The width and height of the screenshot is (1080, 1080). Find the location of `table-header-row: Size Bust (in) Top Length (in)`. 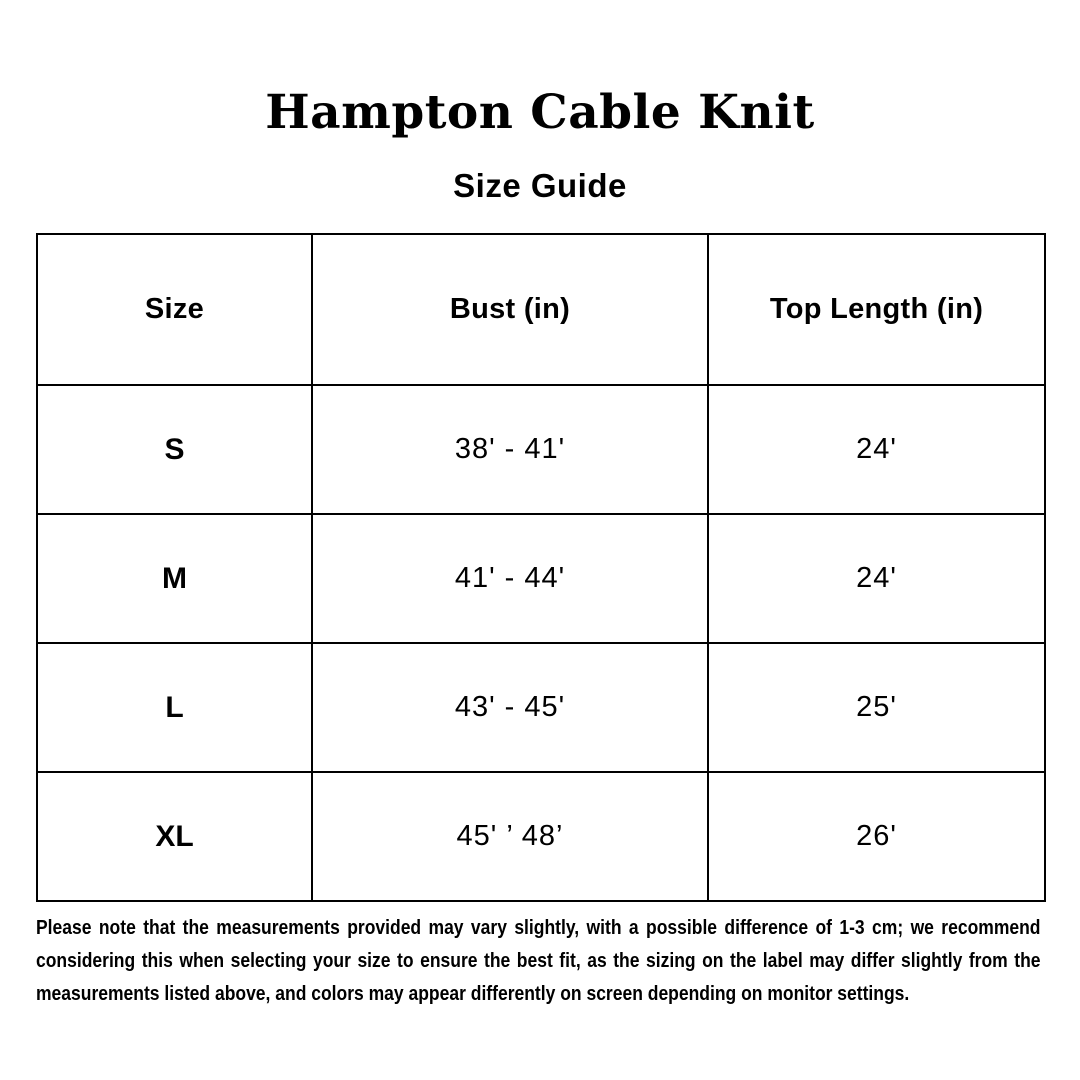

table-header-row: Size Bust (in) Top Length (in) is located at coordinates (541, 309).